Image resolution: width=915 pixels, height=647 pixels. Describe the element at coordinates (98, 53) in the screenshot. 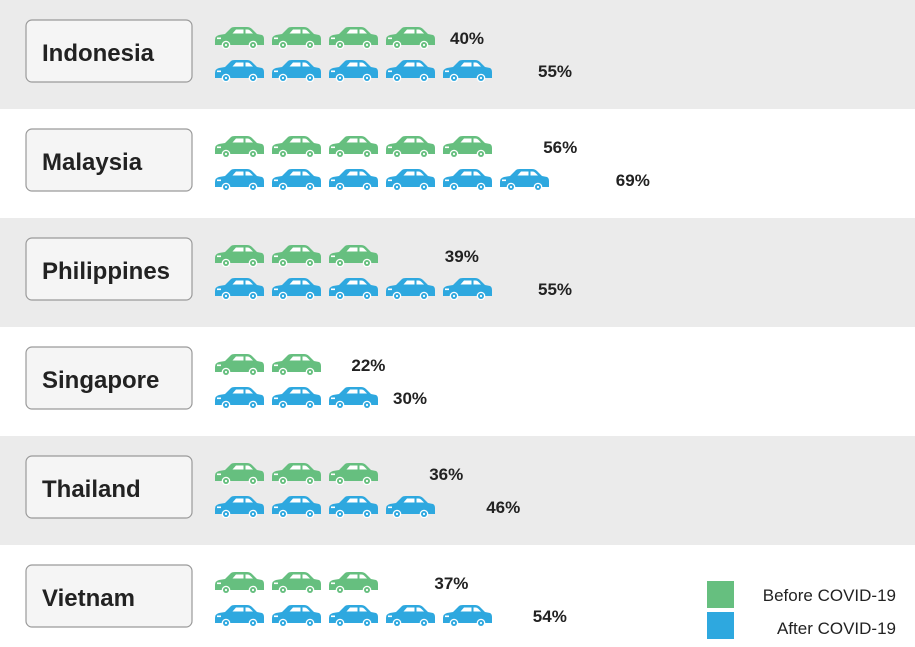

I see `country-label: Indonesia` at that location.